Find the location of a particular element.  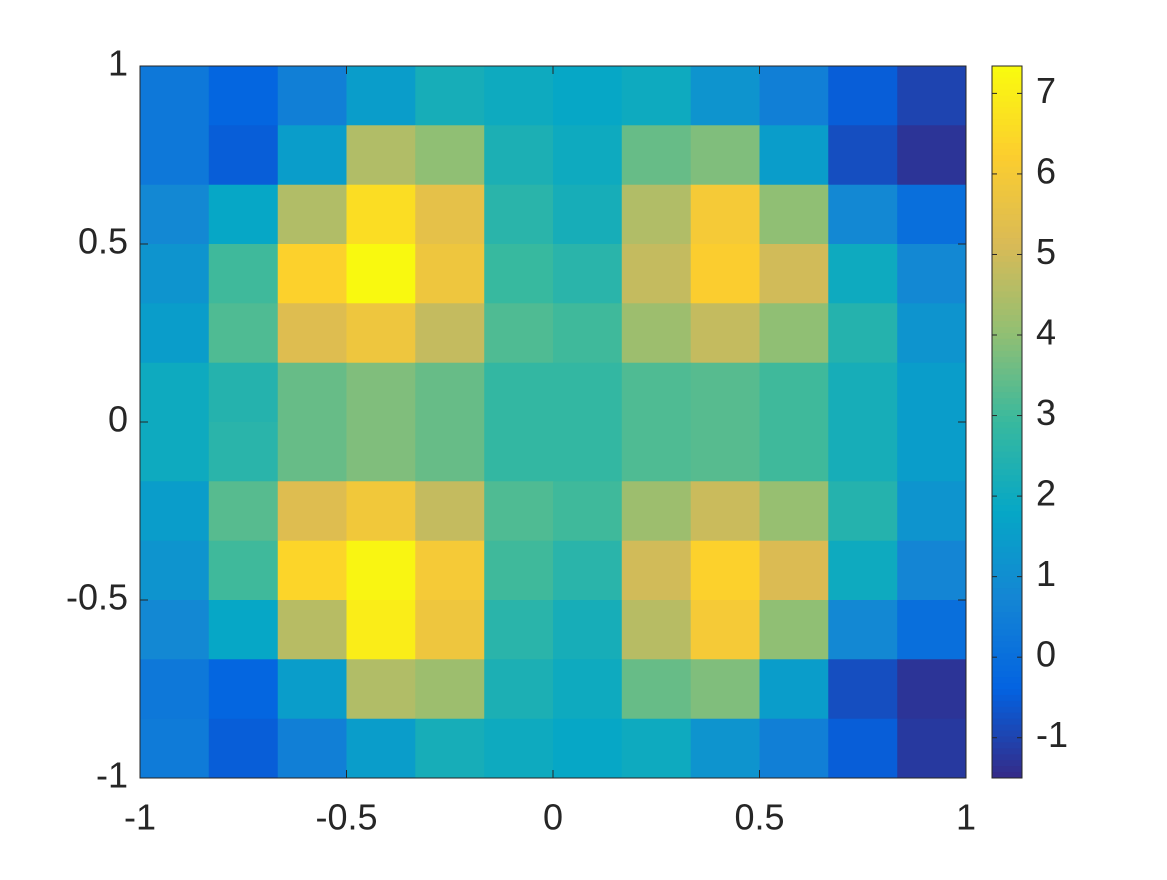

x-tick-label: 0.5 is located at coordinates (759, 817).